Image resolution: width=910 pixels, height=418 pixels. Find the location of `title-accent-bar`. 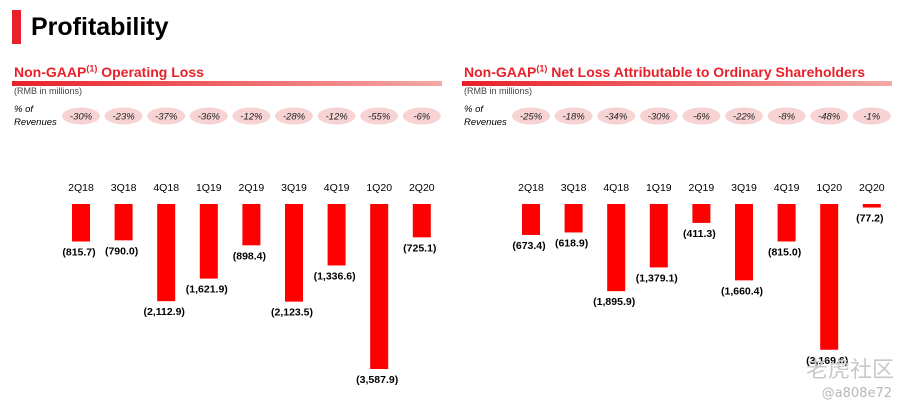

title-accent-bar is located at coordinates (16, 27).